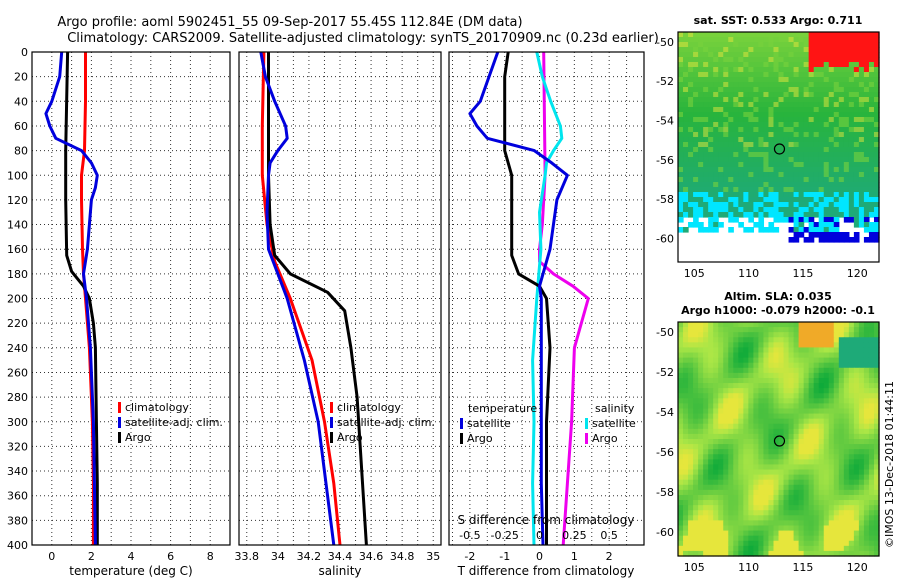 This screenshot has height=580, width=900. Describe the element at coordinates (386, 422) in the screenshot. I see `legend-label: satellite-adj. clim.` at that location.